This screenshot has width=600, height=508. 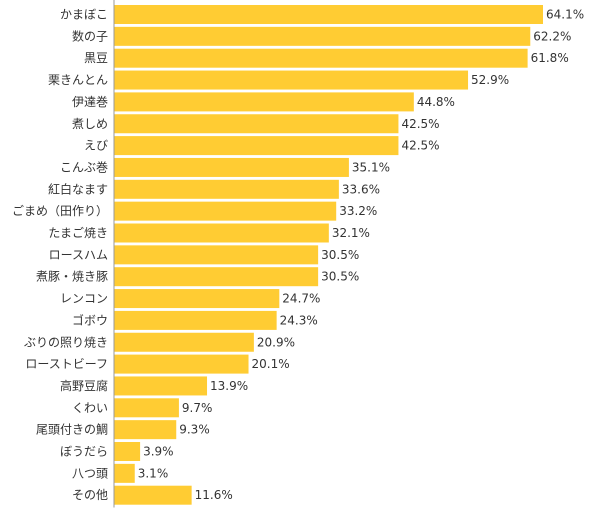 What do you see at coordinates (78, 255) in the screenshot?
I see `category-label: ロースハム` at bounding box center [78, 255].